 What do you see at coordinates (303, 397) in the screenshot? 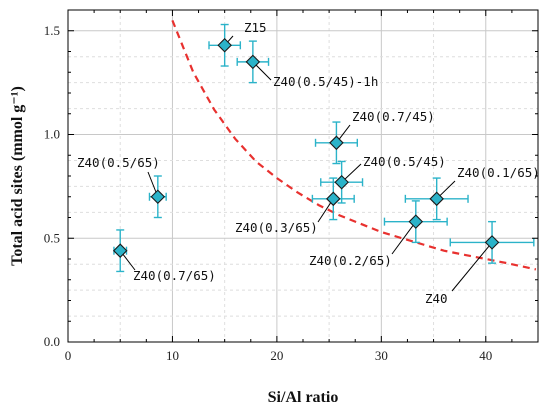
I see `x-axis-title: Si/Al ratio` at bounding box center [303, 397].